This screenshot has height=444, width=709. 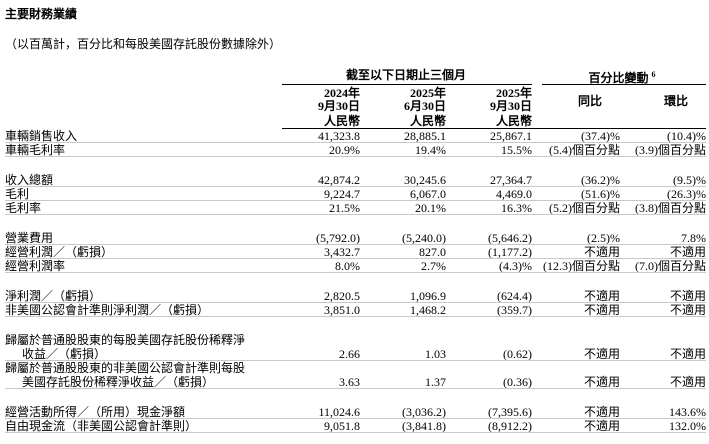 What do you see at coordinates (428, 296) in the screenshot?
I see `cell-value: 1,096.9` at bounding box center [428, 296].